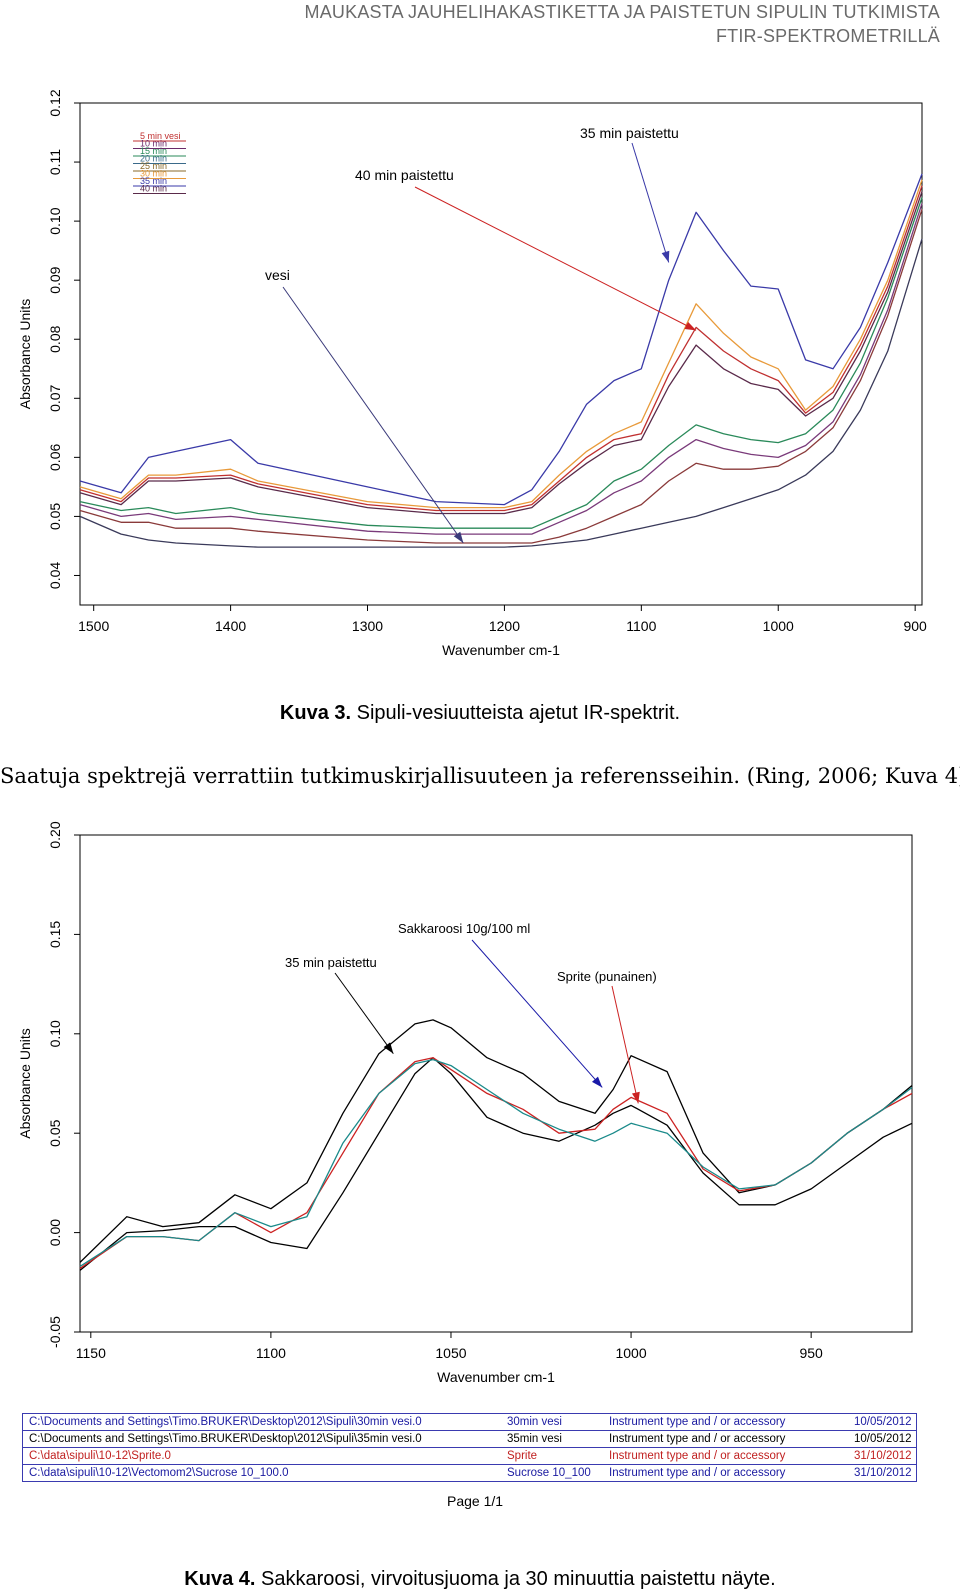 The image size is (960, 1596). I want to click on figure4-caption-label: Kuva 4., so click(220, 1579).